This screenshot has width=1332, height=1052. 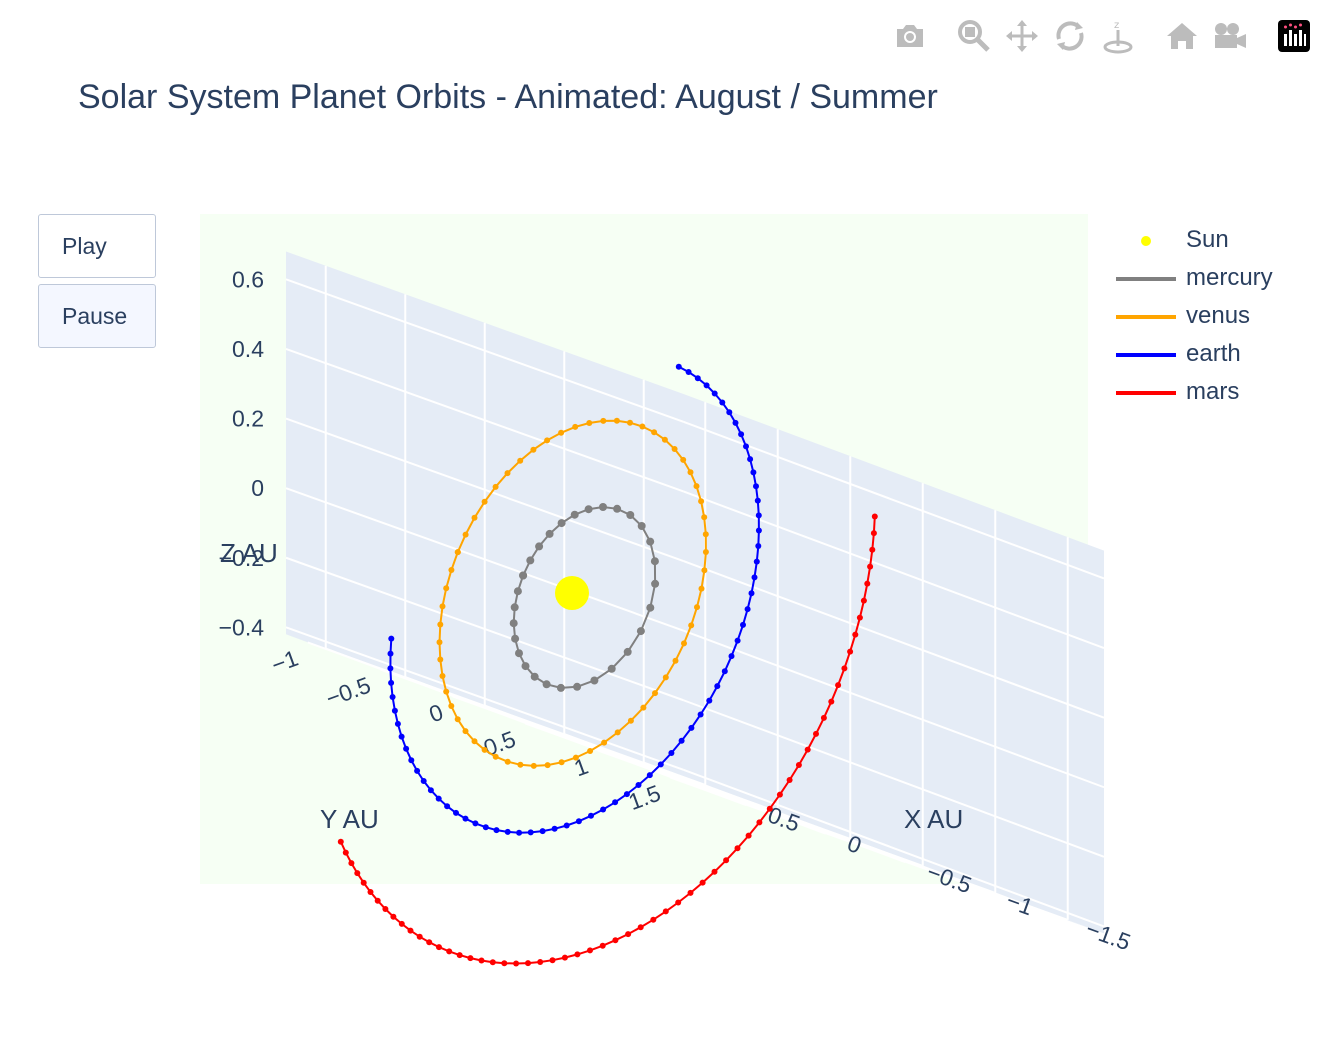 I want to click on legend-item-mars: mars, so click(x=1215, y=393).